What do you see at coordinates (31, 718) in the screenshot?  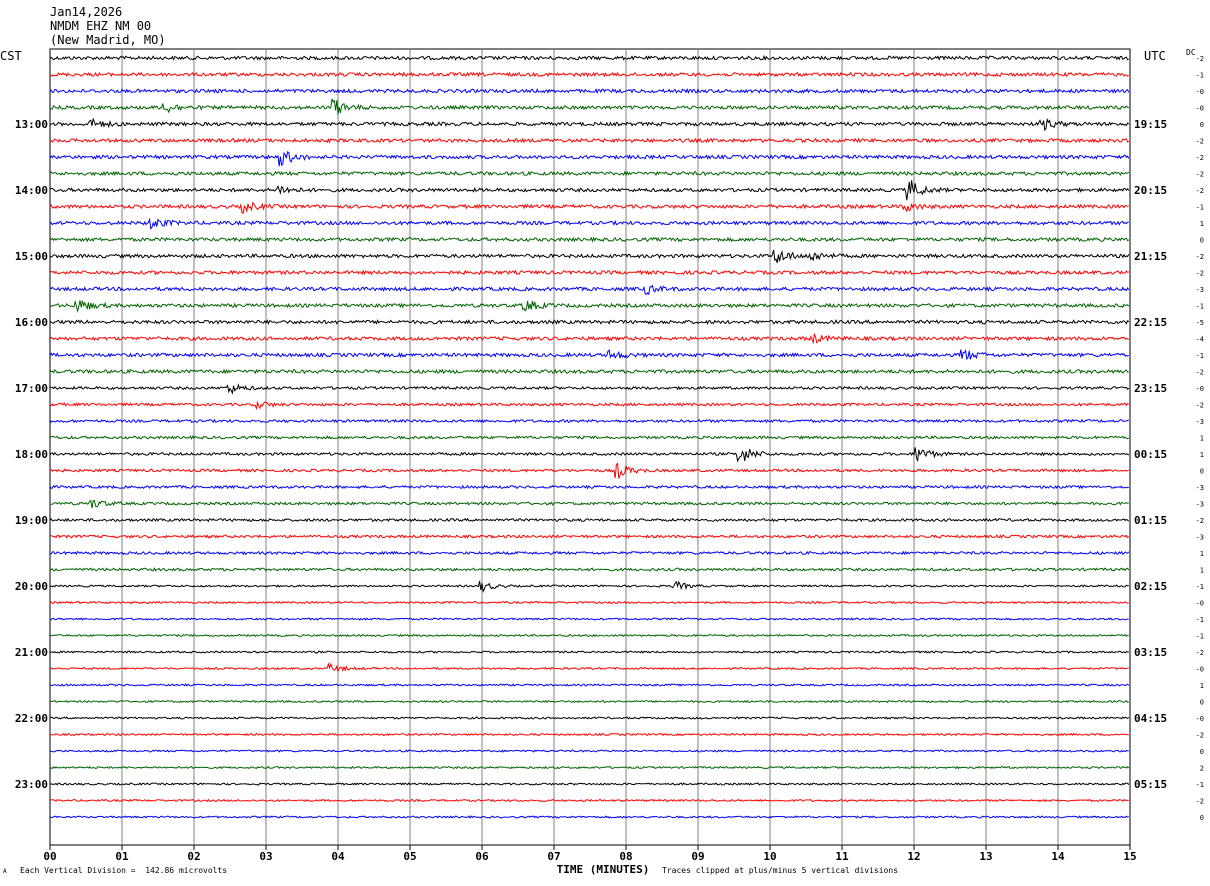 I see `left-hour-label: 22:00` at bounding box center [31, 718].